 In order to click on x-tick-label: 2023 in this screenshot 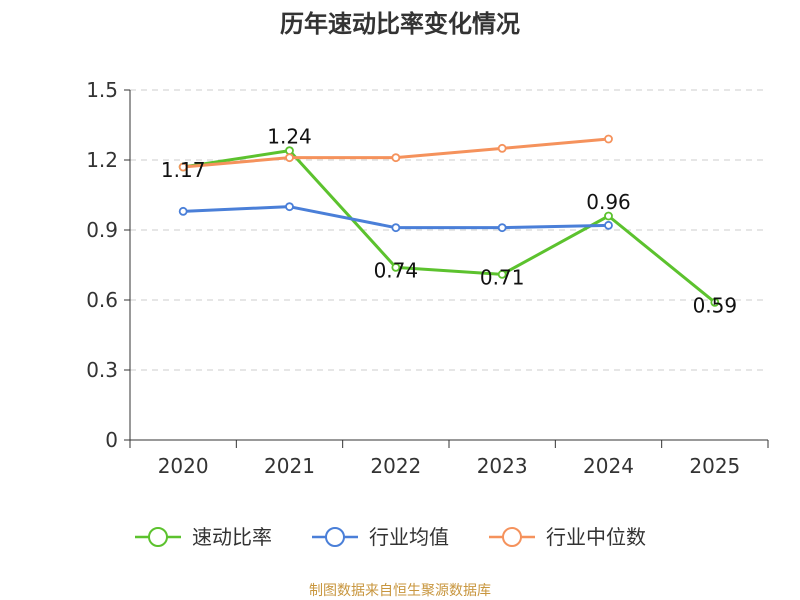, I will do `click(502, 466)`.